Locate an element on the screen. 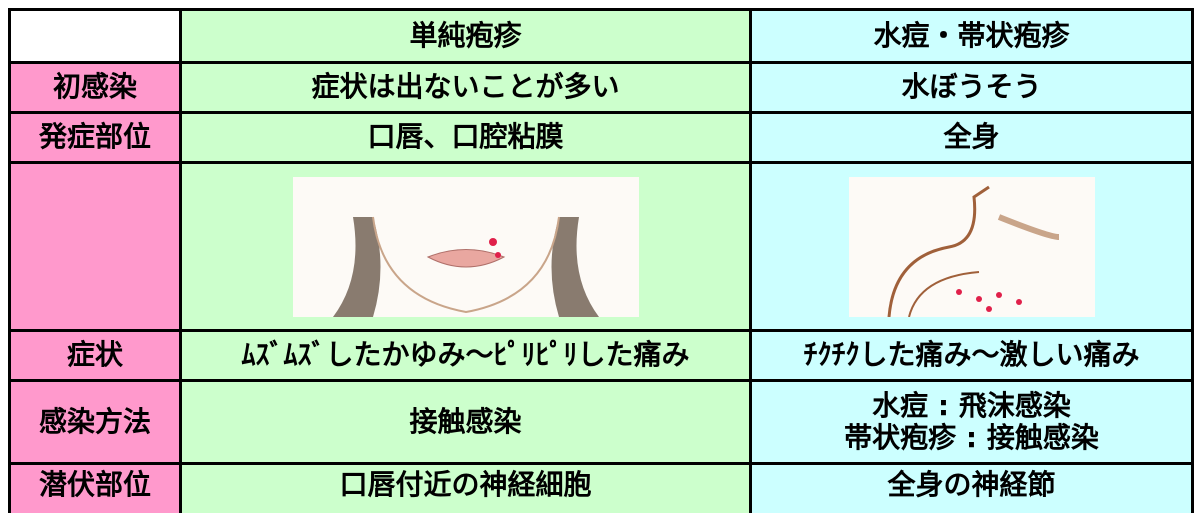 This screenshot has width=1200, height=513. cell: 水痘 : 飛沫感染 帯状疱疹 : 接触感染 is located at coordinates (971, 422).